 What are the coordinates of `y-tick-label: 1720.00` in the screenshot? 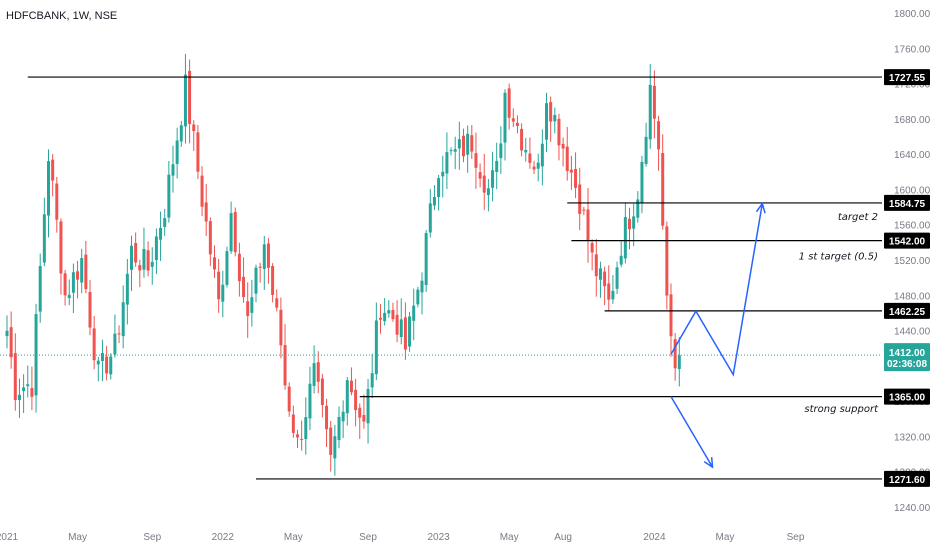 It's located at (912, 85).